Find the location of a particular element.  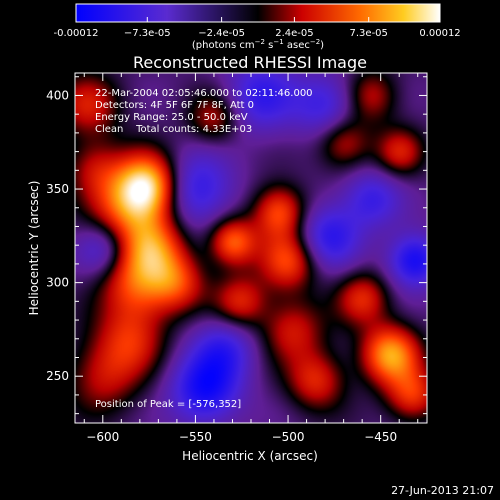

x-axis-label: Heliocentric X (arcsec) is located at coordinates (250, 456).